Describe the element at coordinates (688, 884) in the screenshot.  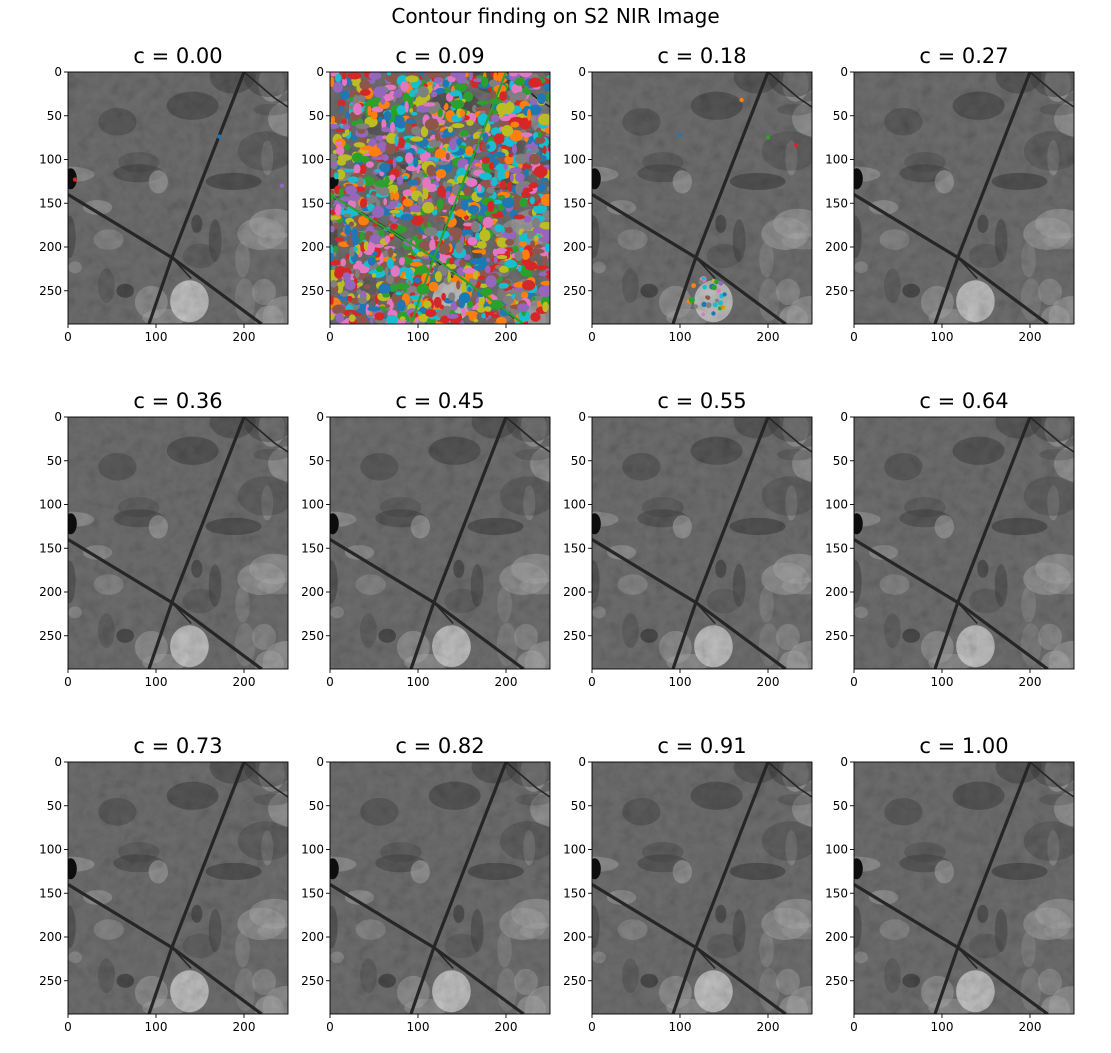
I see `image-panel: c = 0.91 0 50 100 150 200 250 0 100 200` at that location.